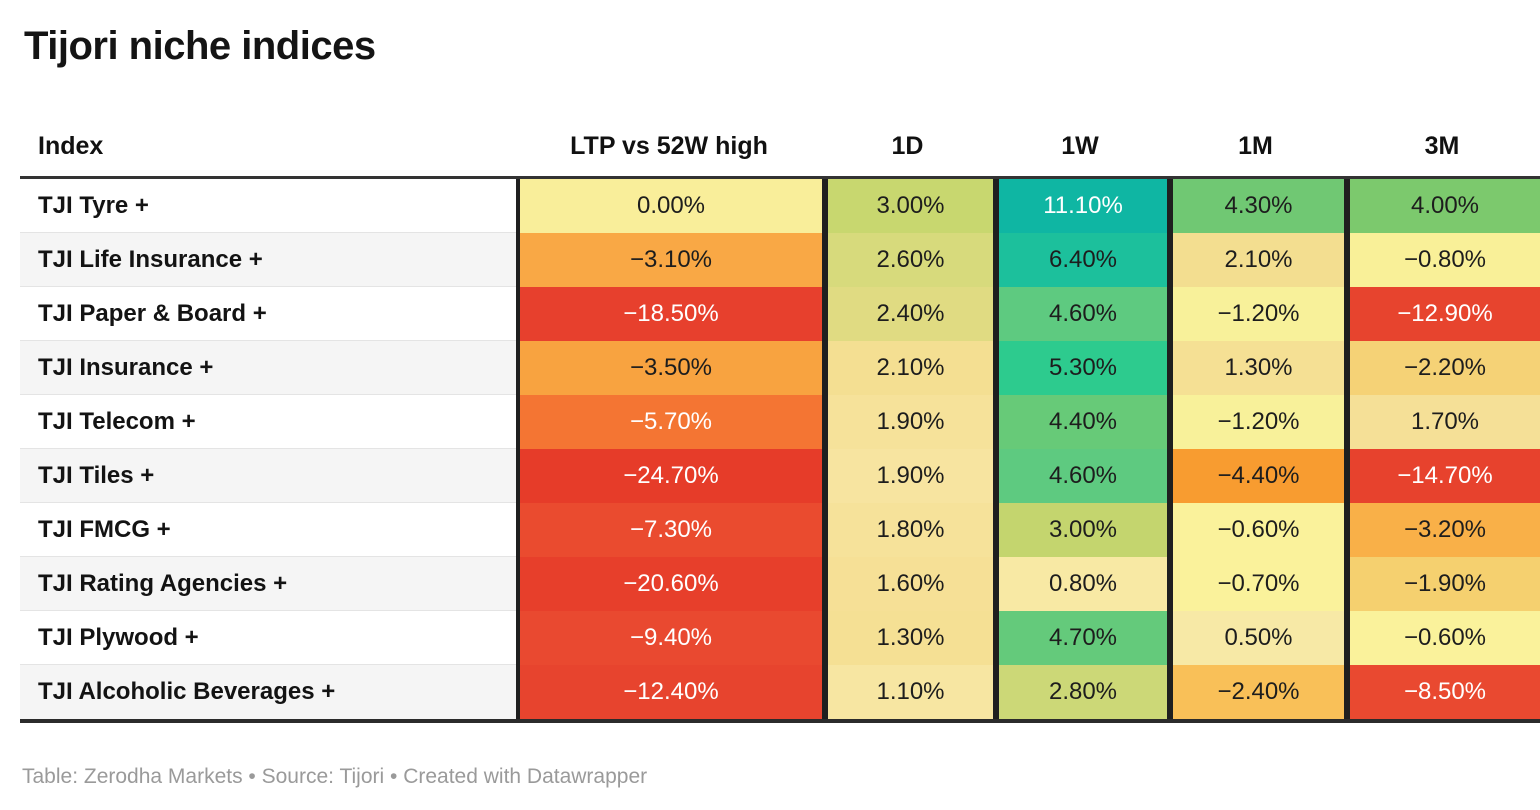  Describe the element at coordinates (1255, 368) in the screenshot. I see `value-cell-1m: 1.30%` at that location.